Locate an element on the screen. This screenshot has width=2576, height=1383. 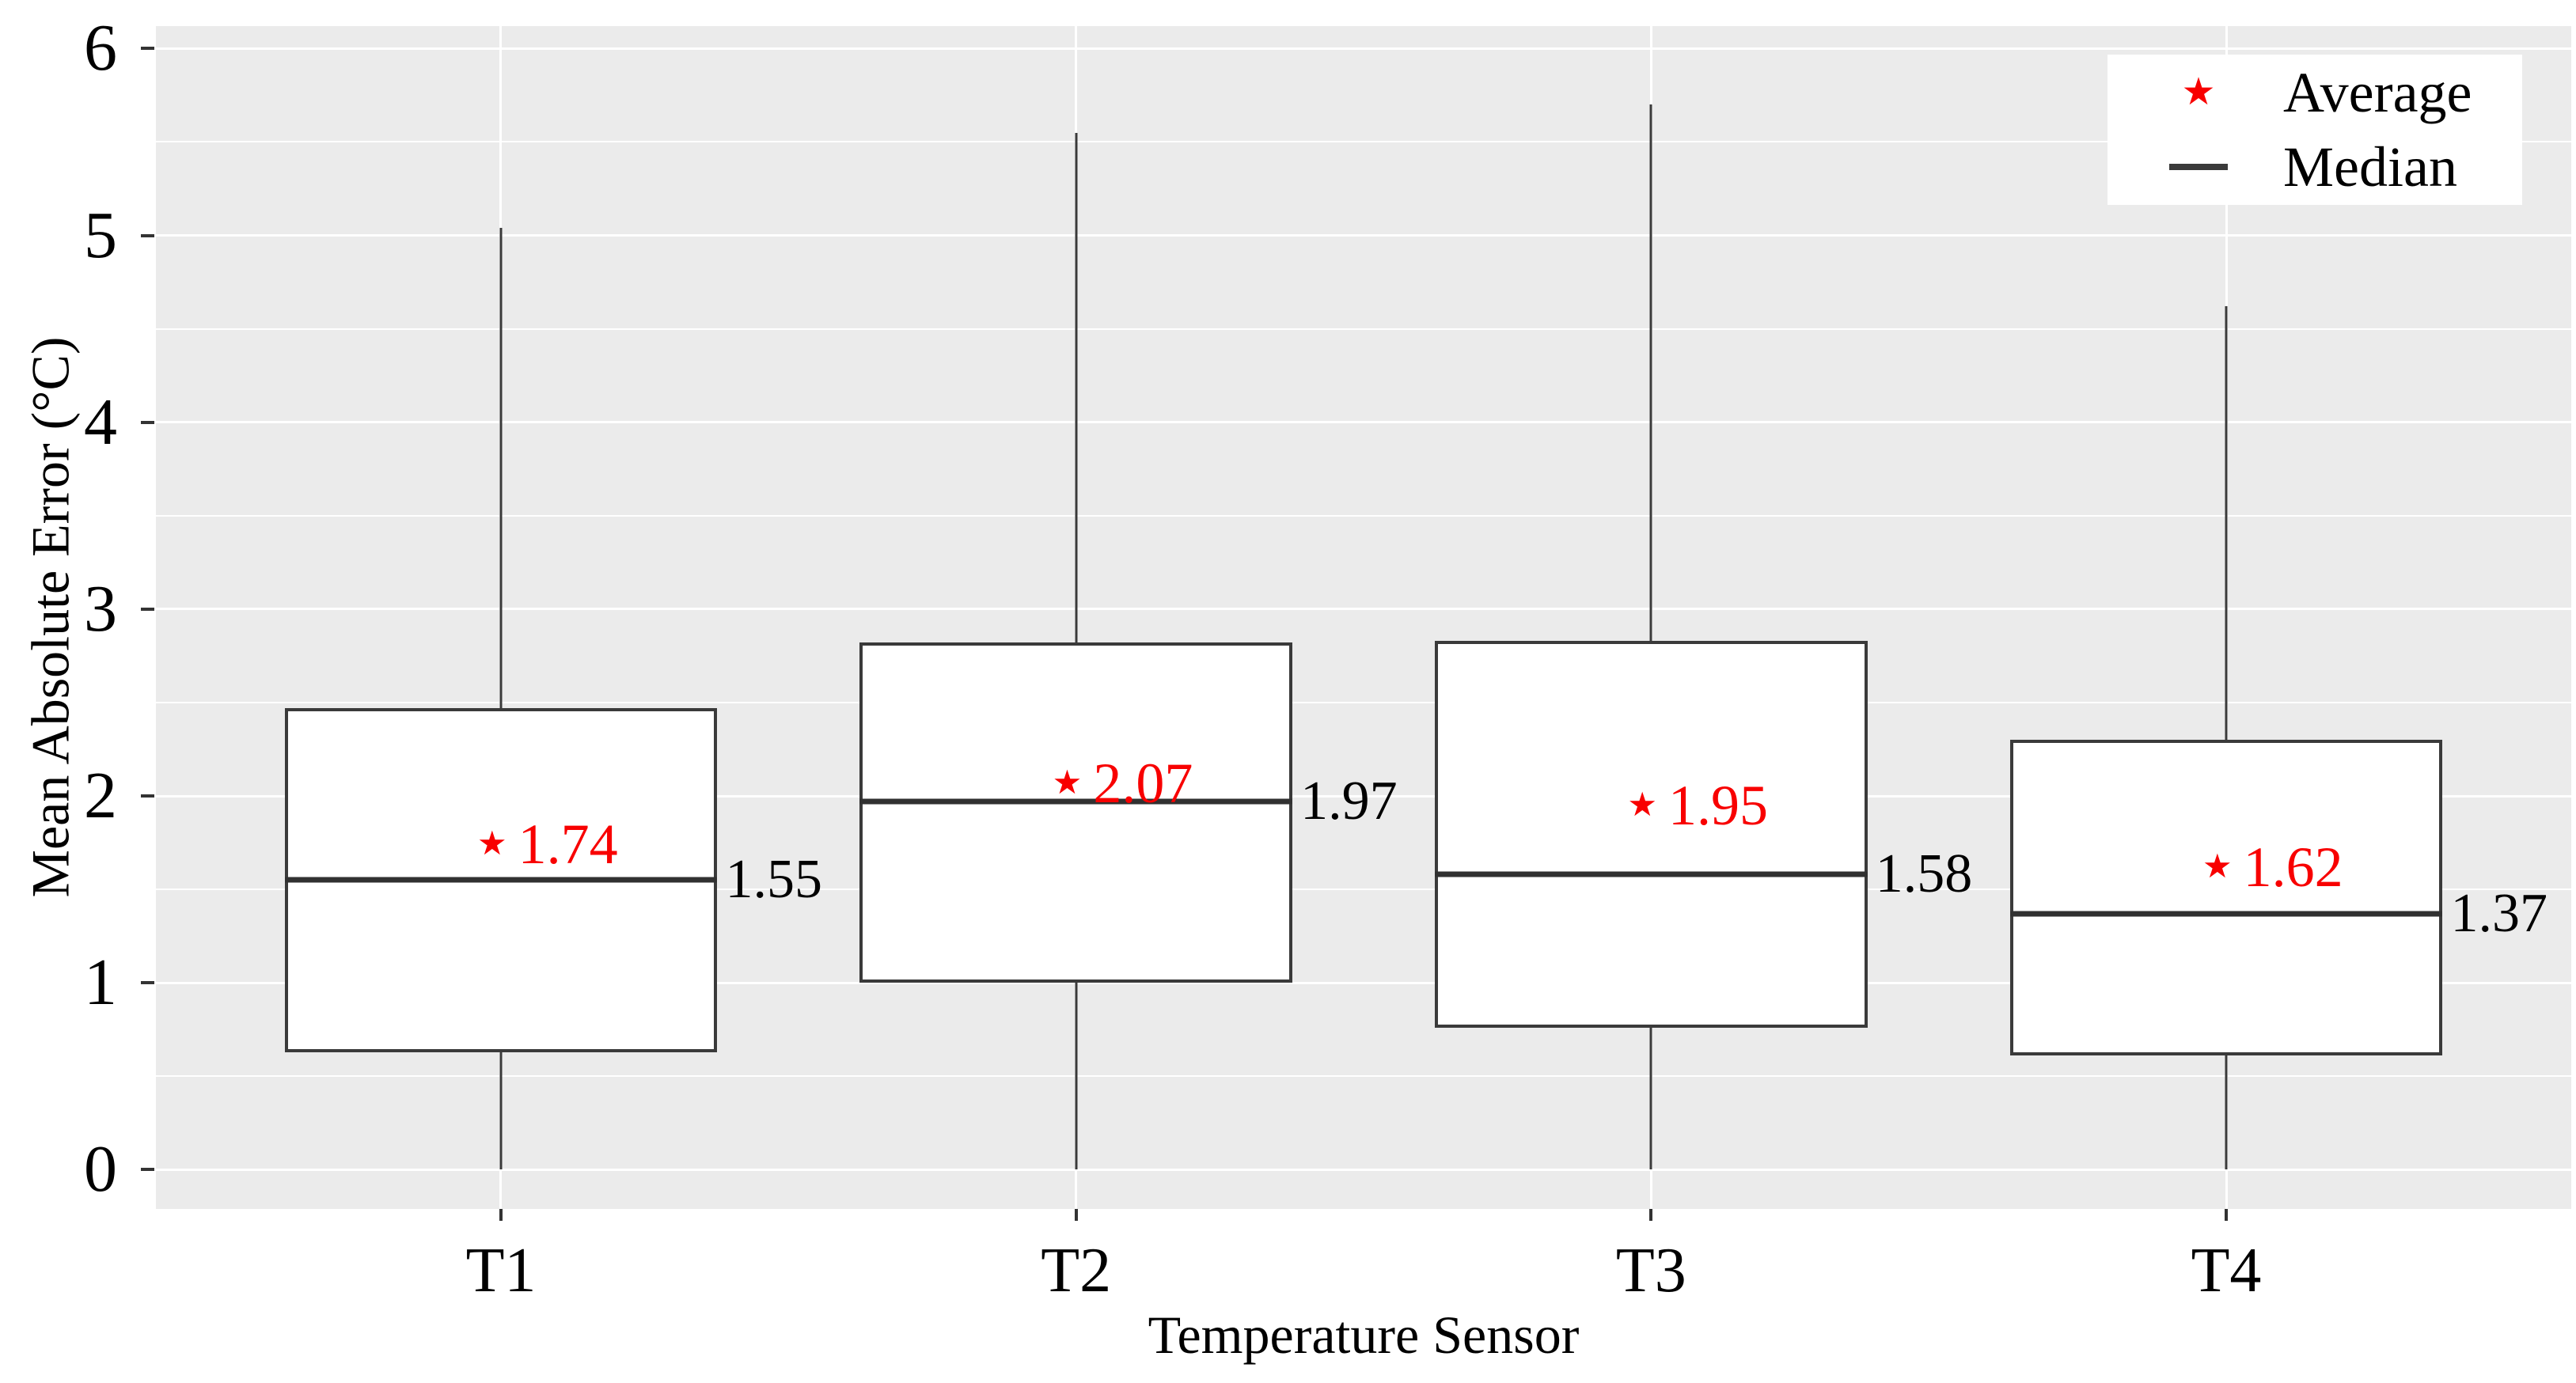
legend-key-median is located at coordinates (2198, 167).